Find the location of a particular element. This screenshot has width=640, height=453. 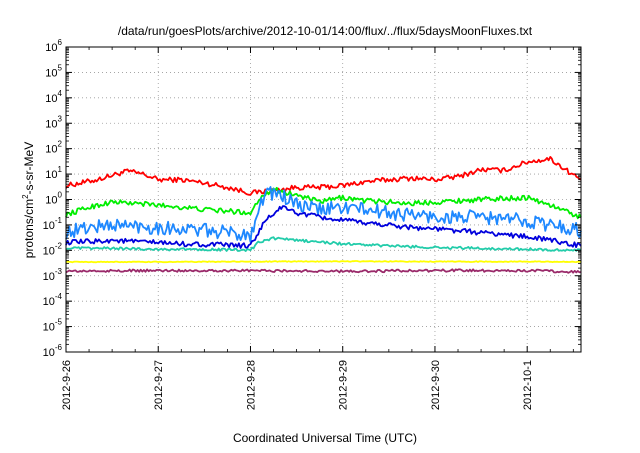

y-tick-label: 10³ is located at coordinates (53, 122).